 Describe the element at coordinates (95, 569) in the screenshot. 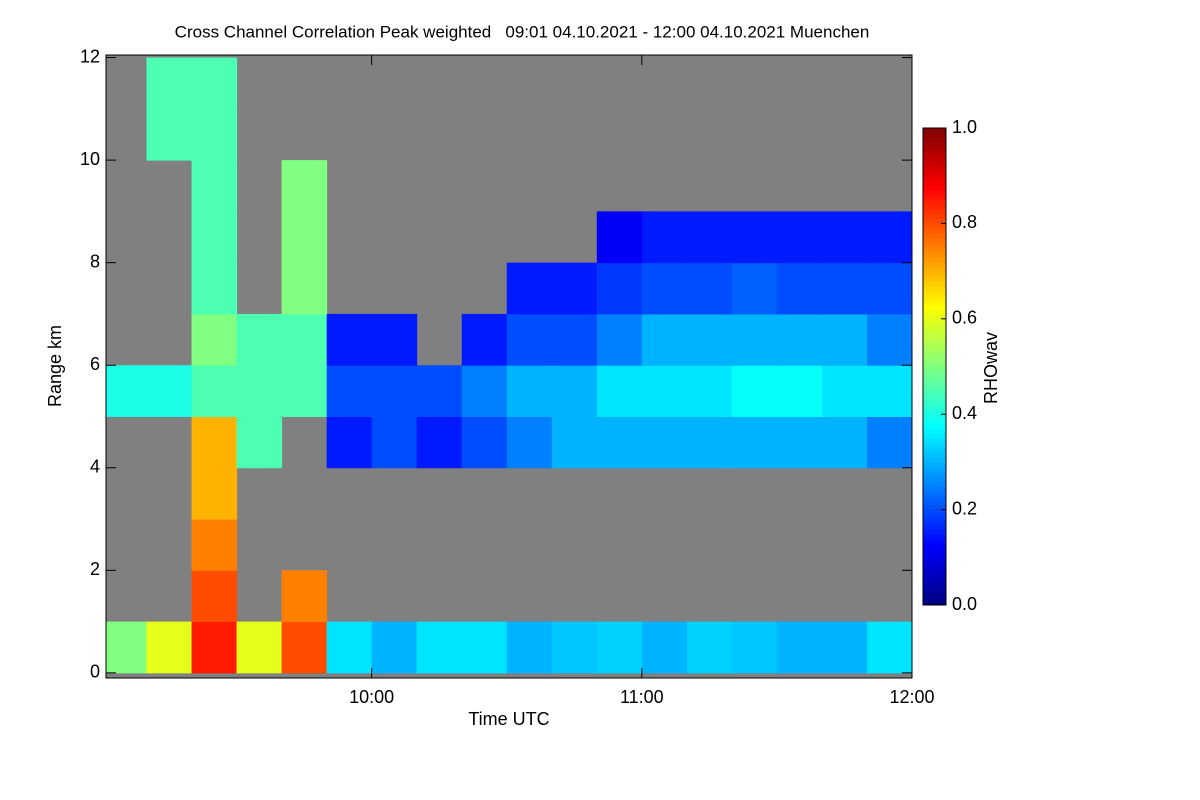

I see `y-tick-label: 2` at that location.